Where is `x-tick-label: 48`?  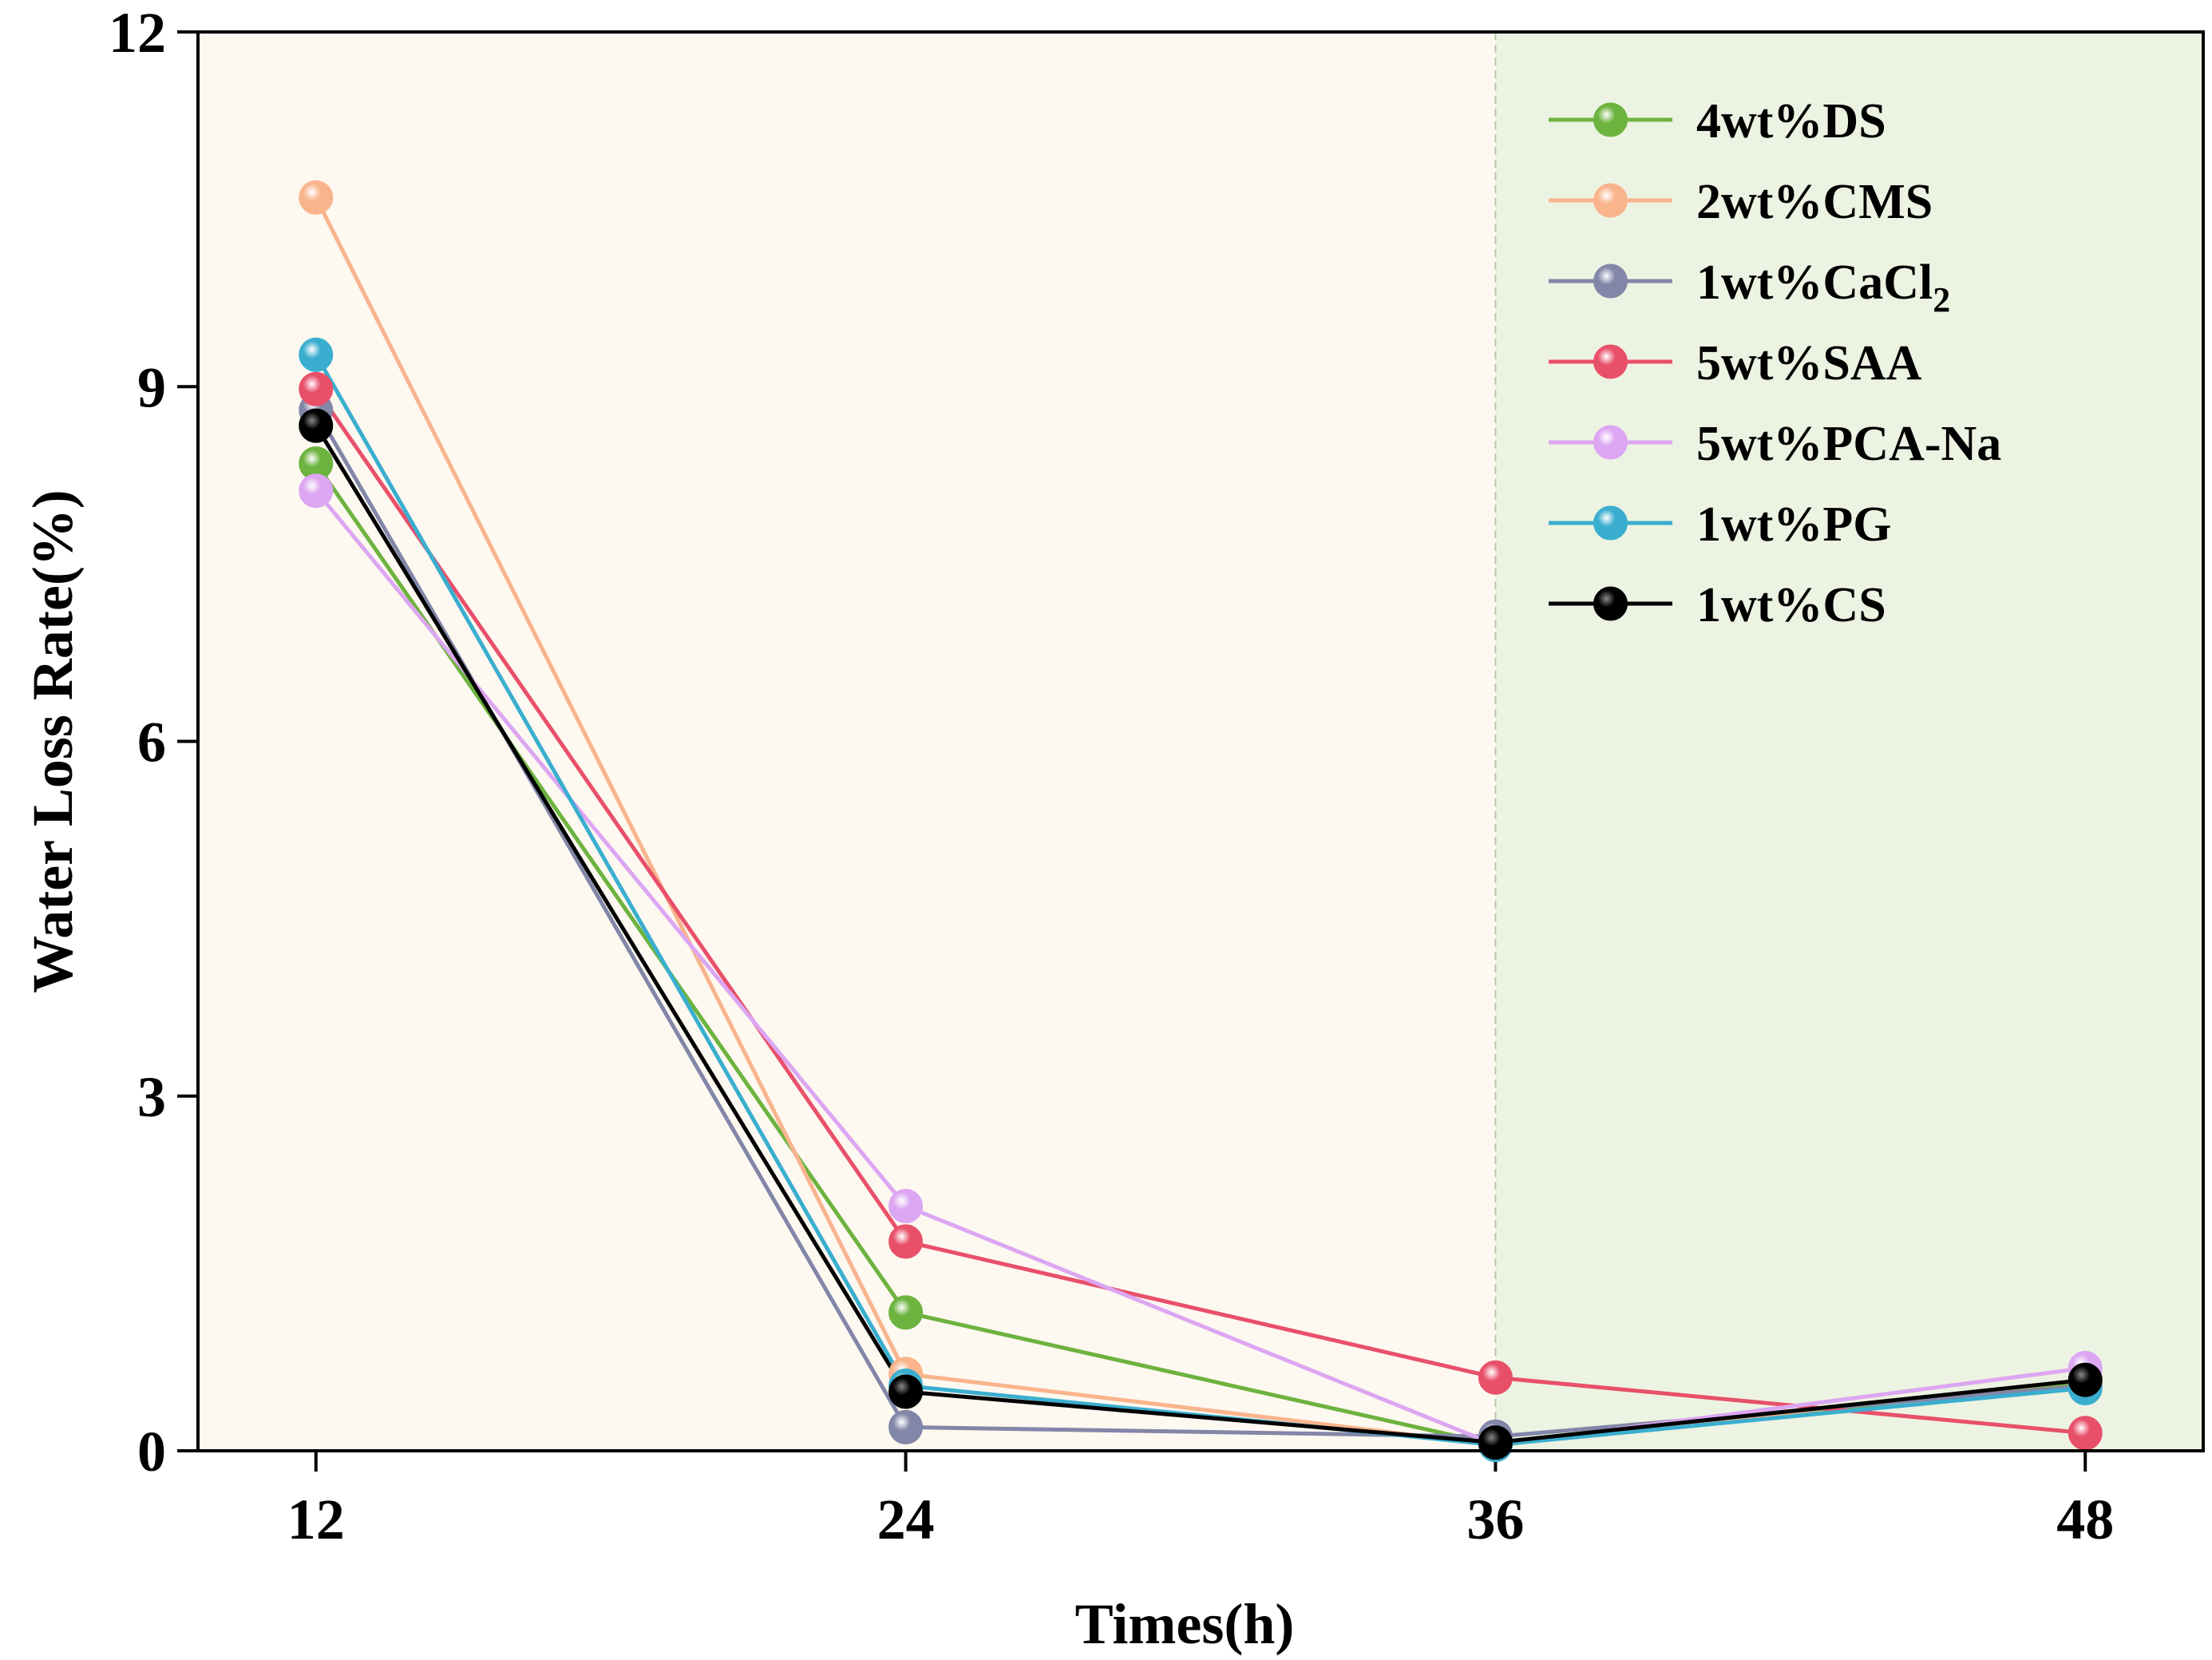
x-tick-label: 48 is located at coordinates (2085, 1519).